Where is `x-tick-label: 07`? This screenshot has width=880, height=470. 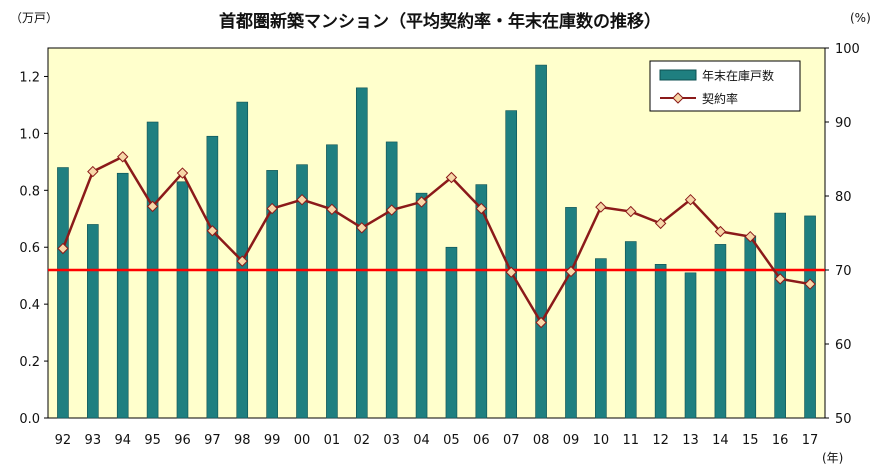 x-tick-label: 07 is located at coordinates (511, 440).